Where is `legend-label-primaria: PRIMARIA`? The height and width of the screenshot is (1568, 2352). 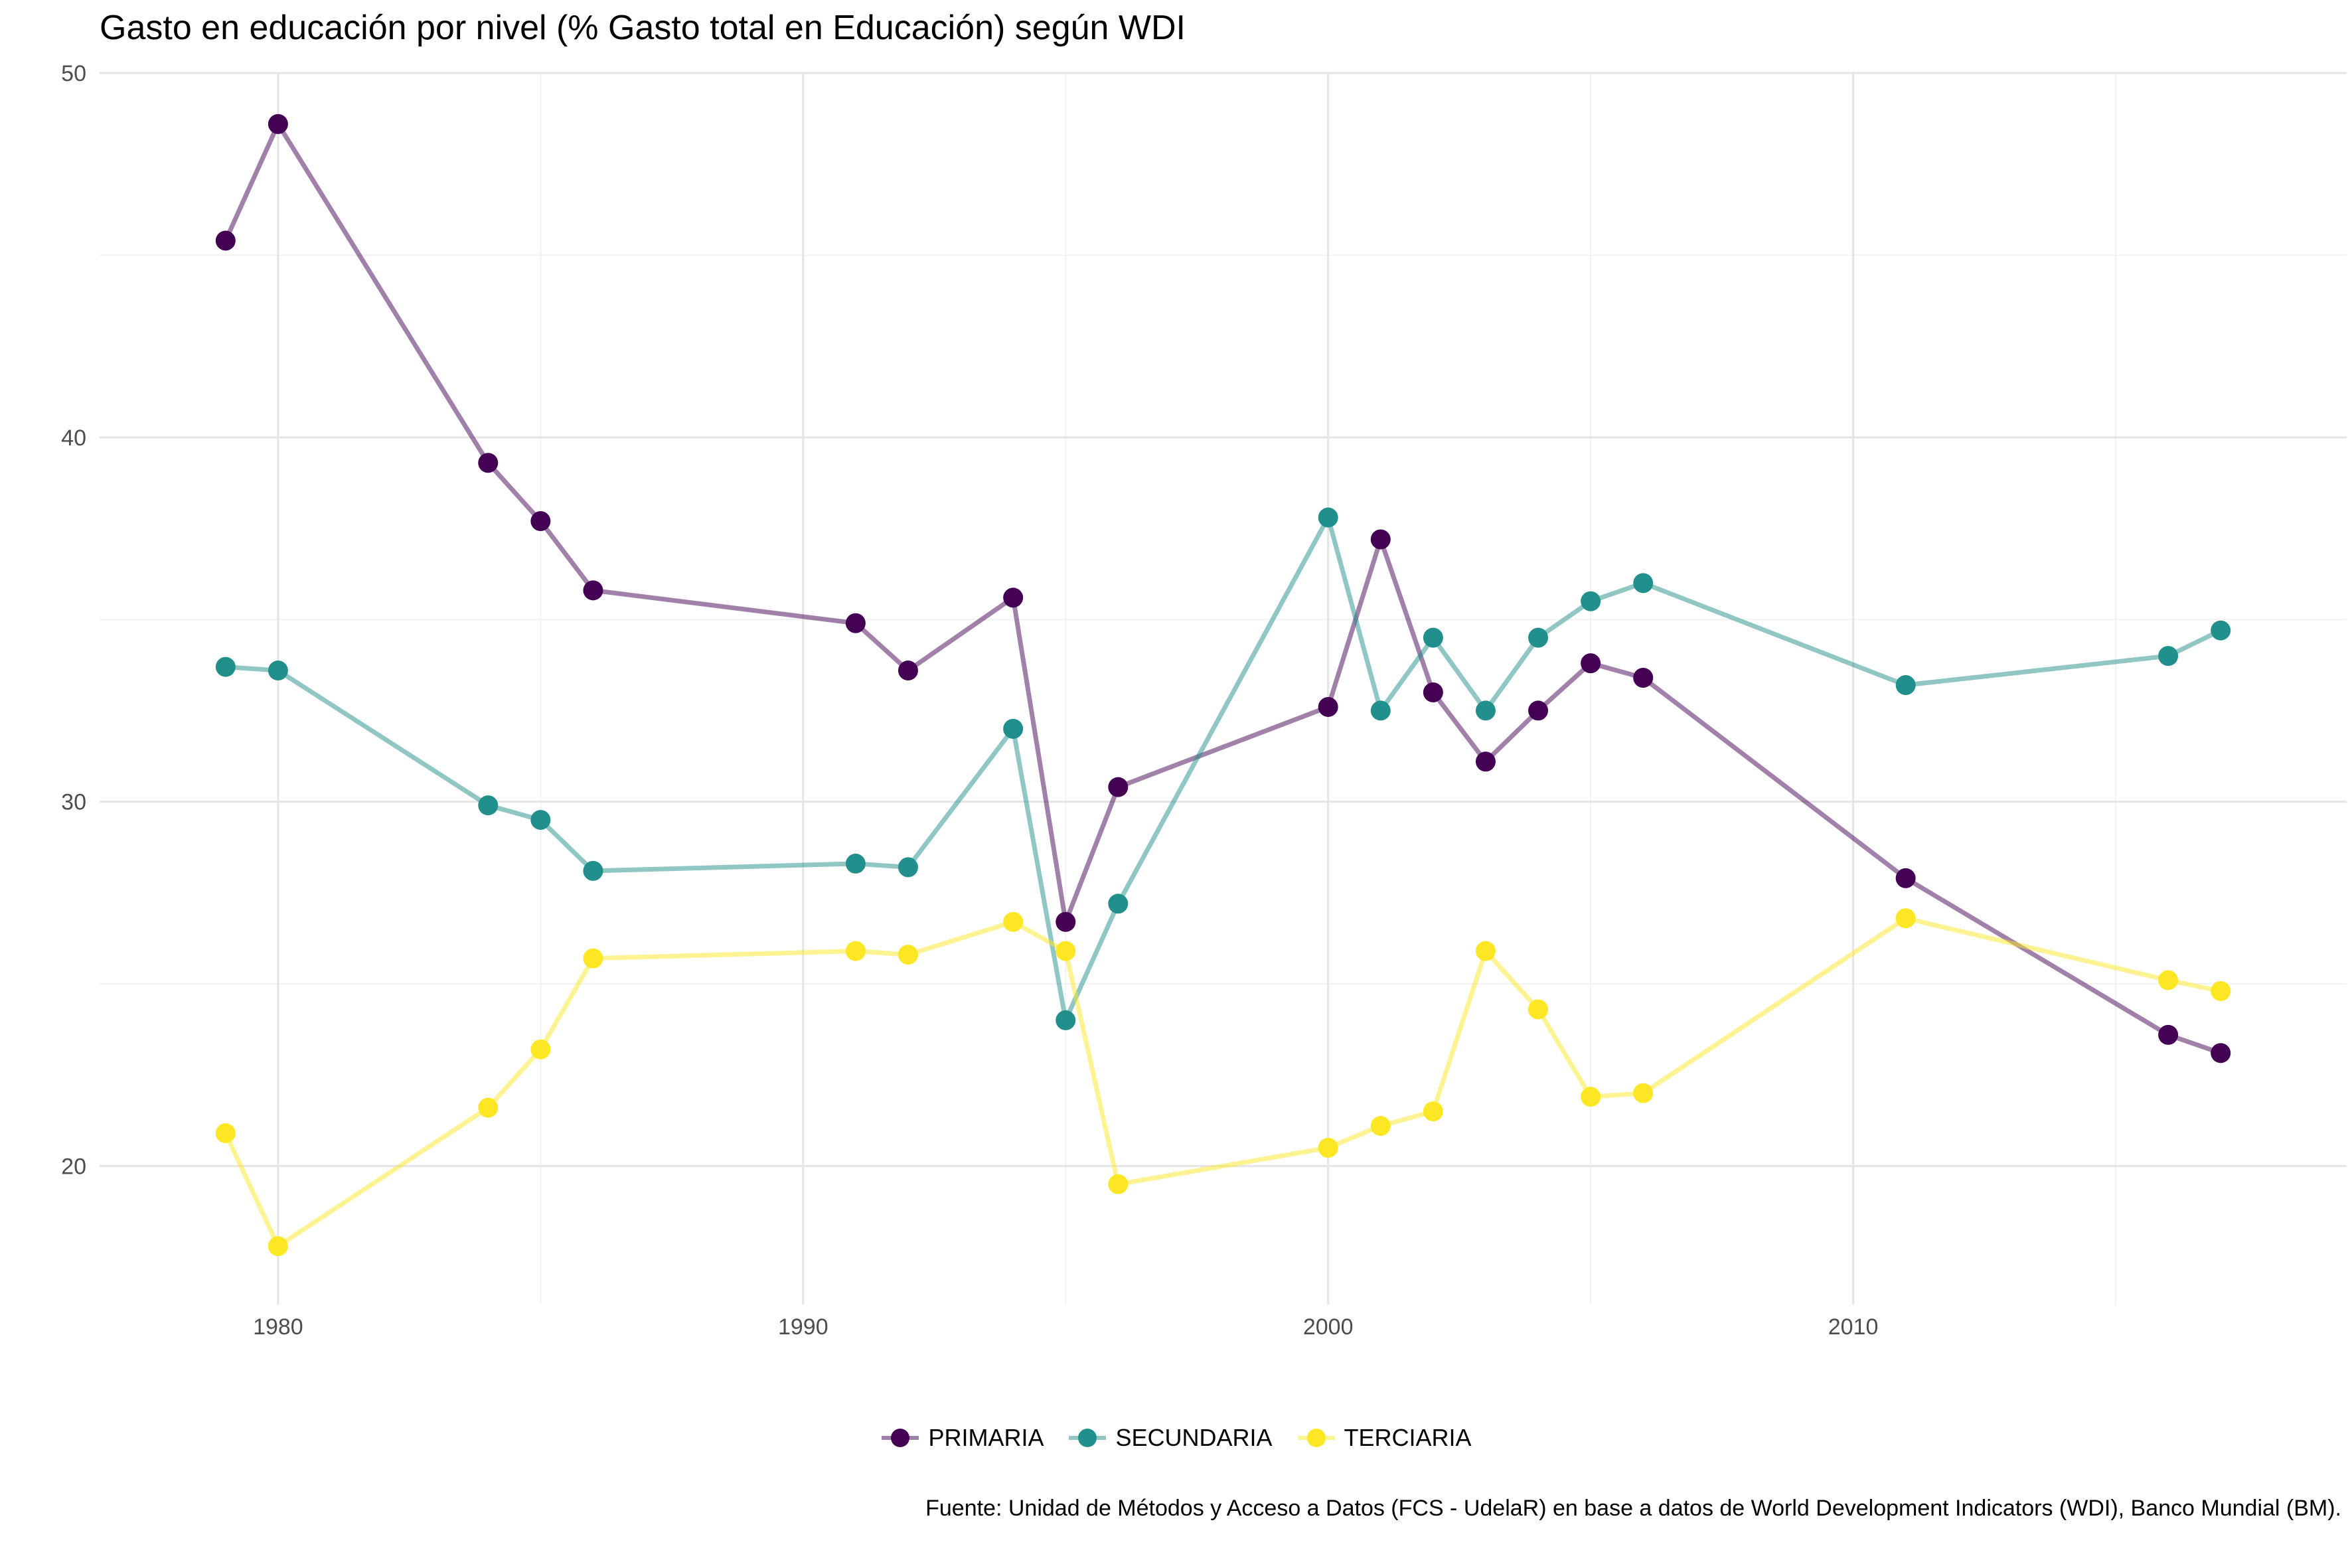 legend-label-primaria: PRIMARIA is located at coordinates (986, 1438).